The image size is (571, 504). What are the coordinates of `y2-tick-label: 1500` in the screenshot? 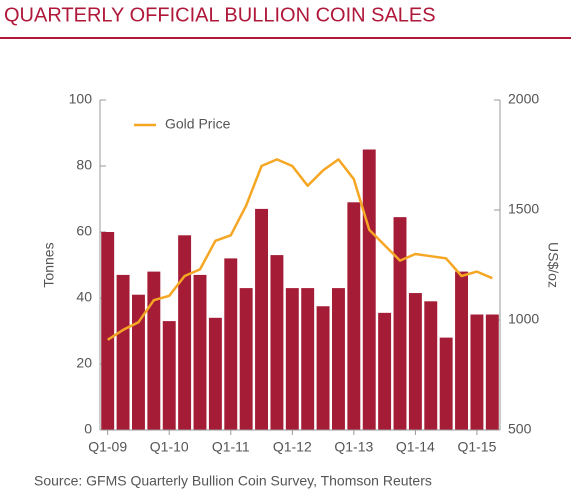 It's located at (523, 209).